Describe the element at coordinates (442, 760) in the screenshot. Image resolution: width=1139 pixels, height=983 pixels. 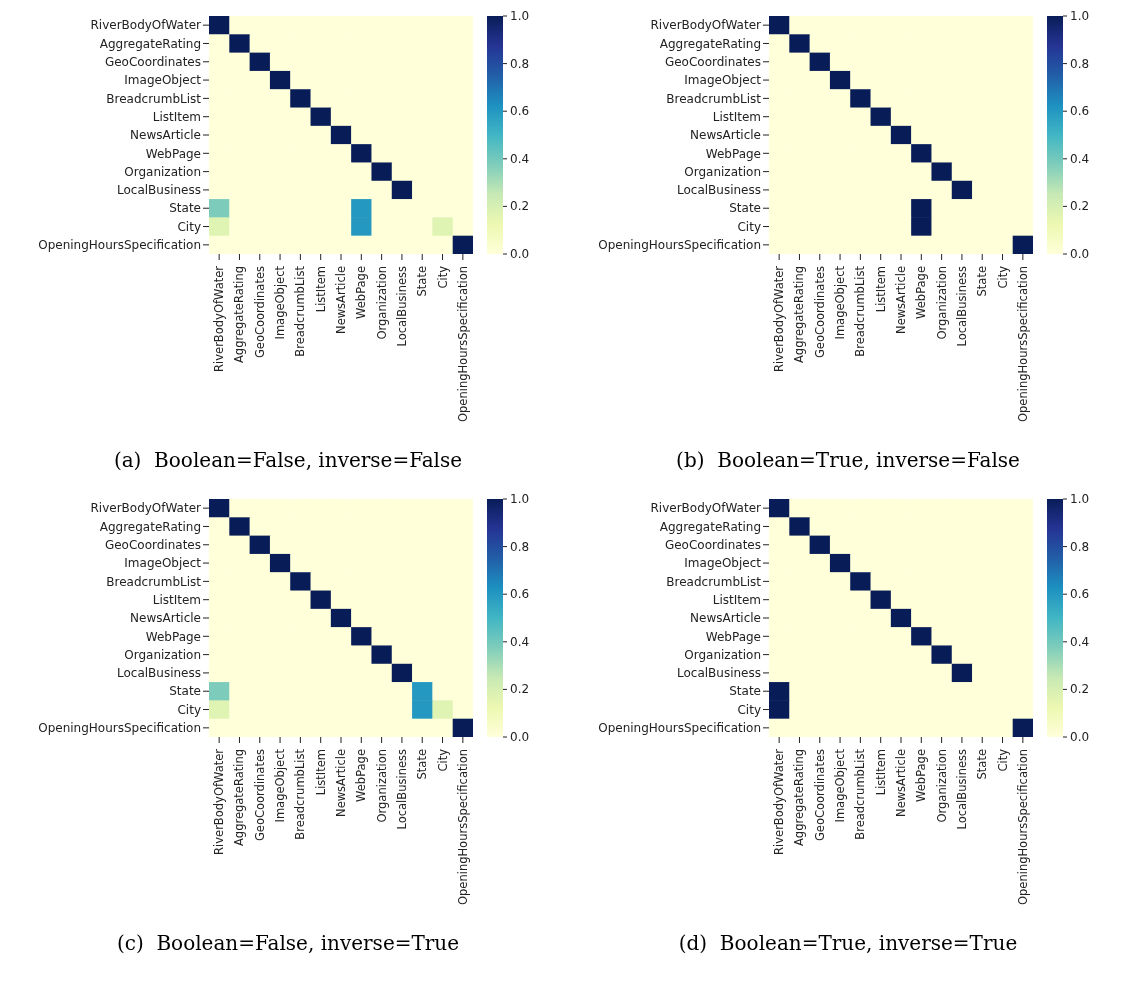
I see `x-tick-label: City` at that location.